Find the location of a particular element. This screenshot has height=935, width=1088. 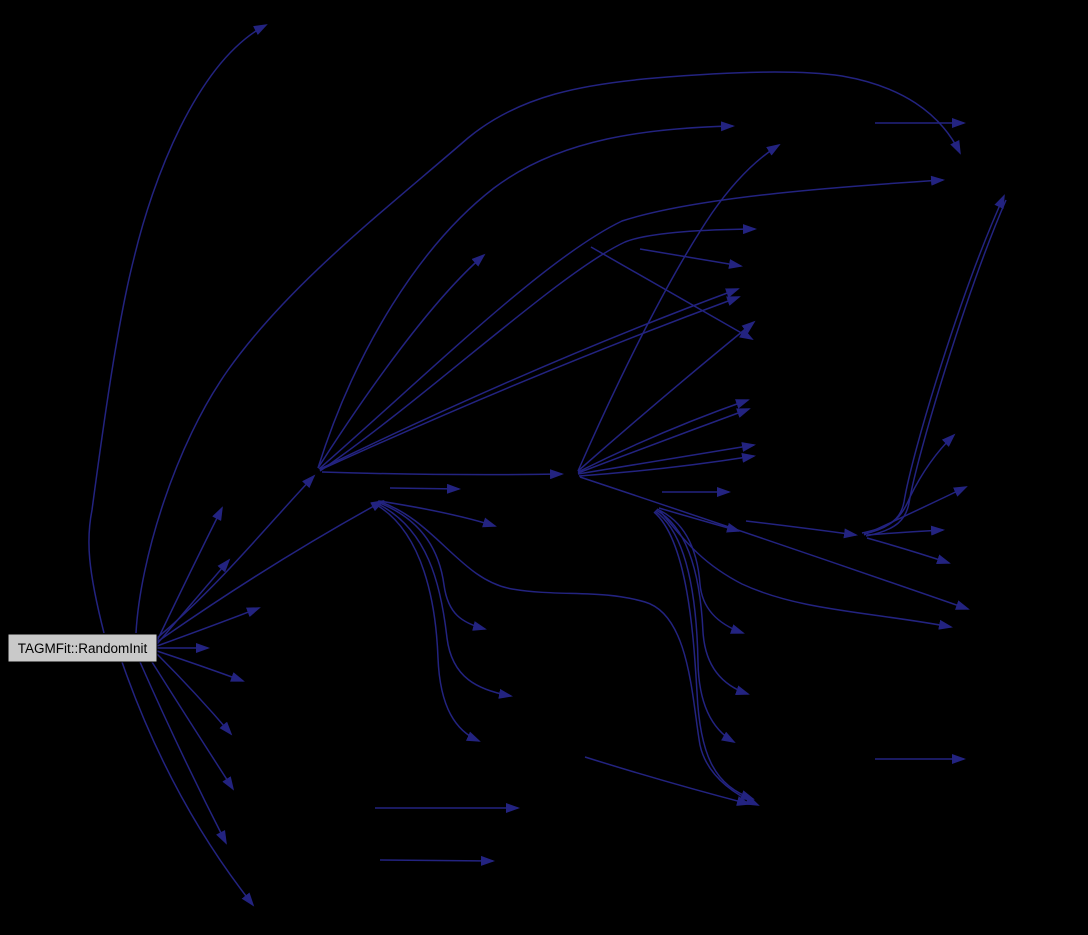

function-node: TAGMFit::RandomInit is located at coordinates (82, 648).